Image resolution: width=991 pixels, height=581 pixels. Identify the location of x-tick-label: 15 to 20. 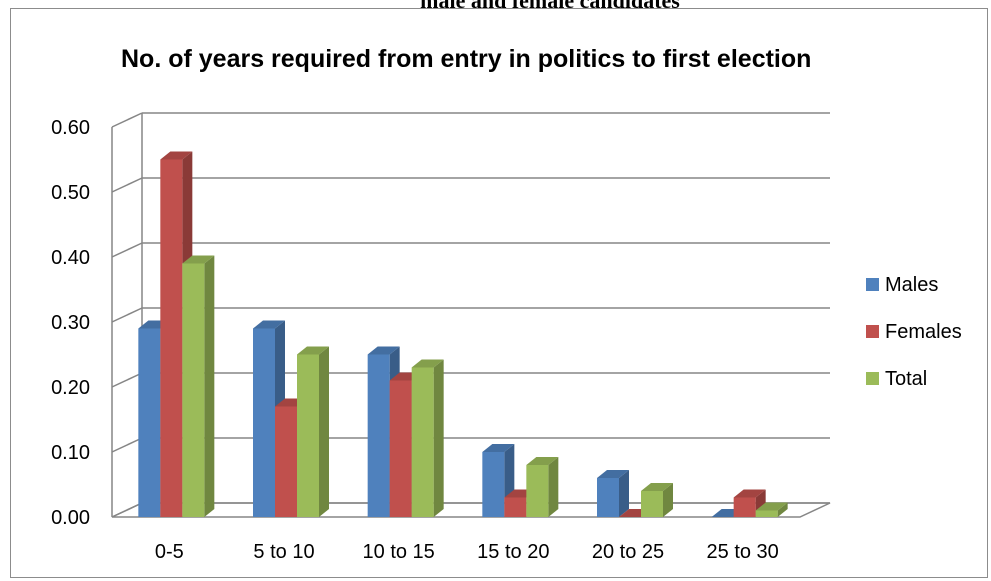
(513, 552).